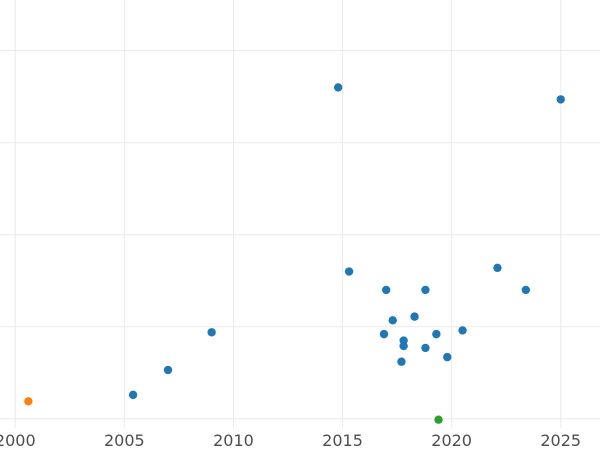 Image resolution: width=600 pixels, height=454 pixels. Describe the element at coordinates (18, 440) in the screenshot. I see `x-tick-label: 2000` at that location.